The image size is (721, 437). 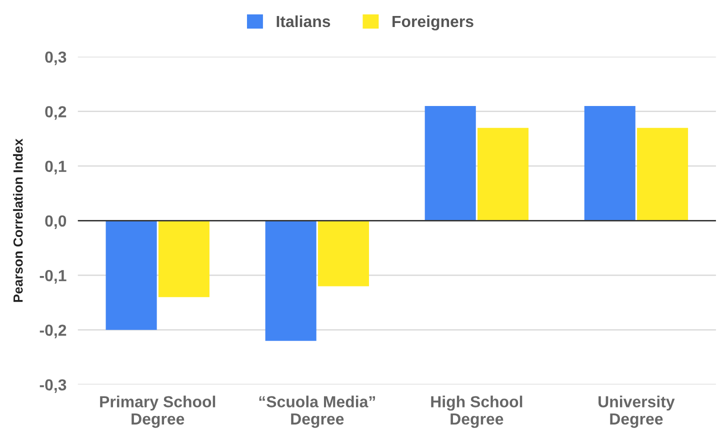 What do you see at coordinates (55, 167) in the screenshot?
I see `y-tick-label: 0,1` at bounding box center [55, 167].